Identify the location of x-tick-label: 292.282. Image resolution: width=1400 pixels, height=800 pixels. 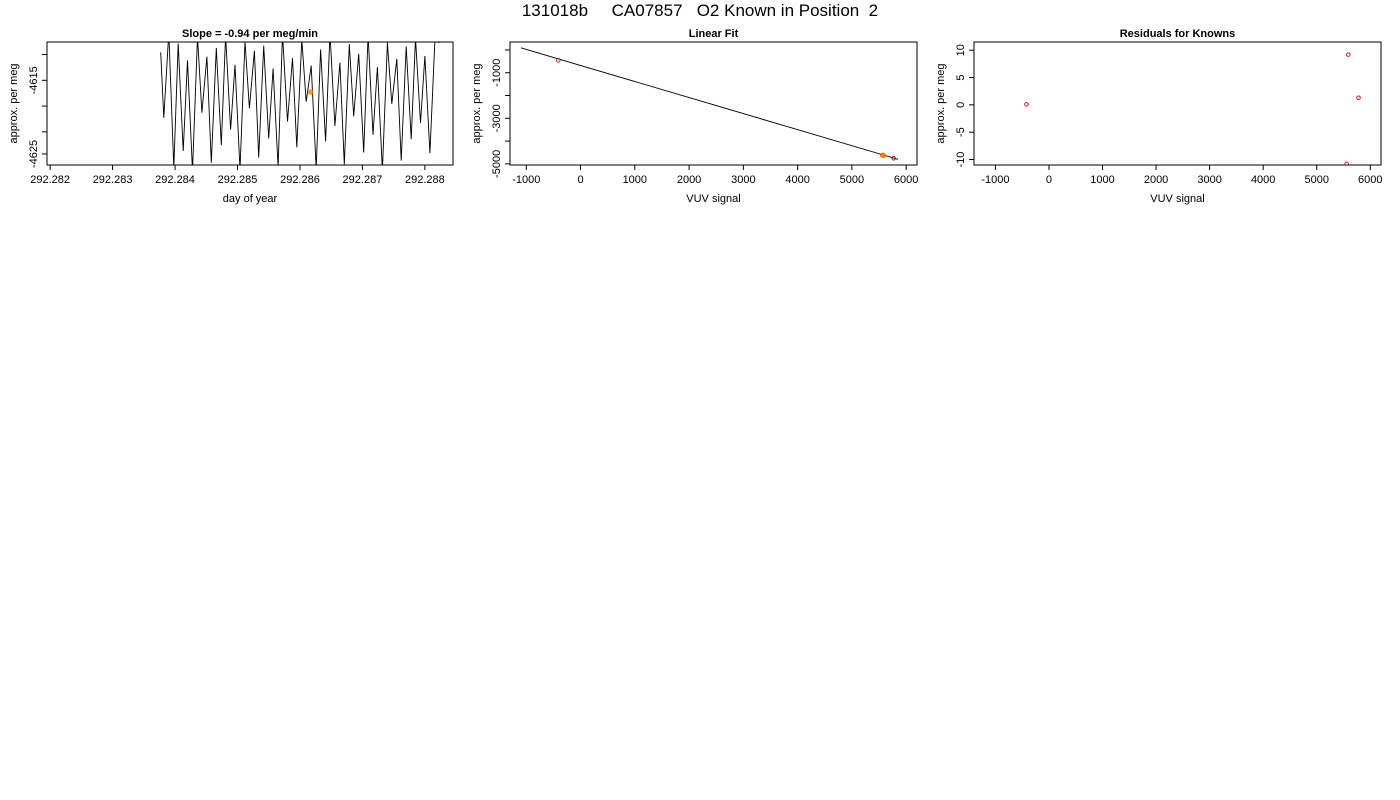
(50, 180).